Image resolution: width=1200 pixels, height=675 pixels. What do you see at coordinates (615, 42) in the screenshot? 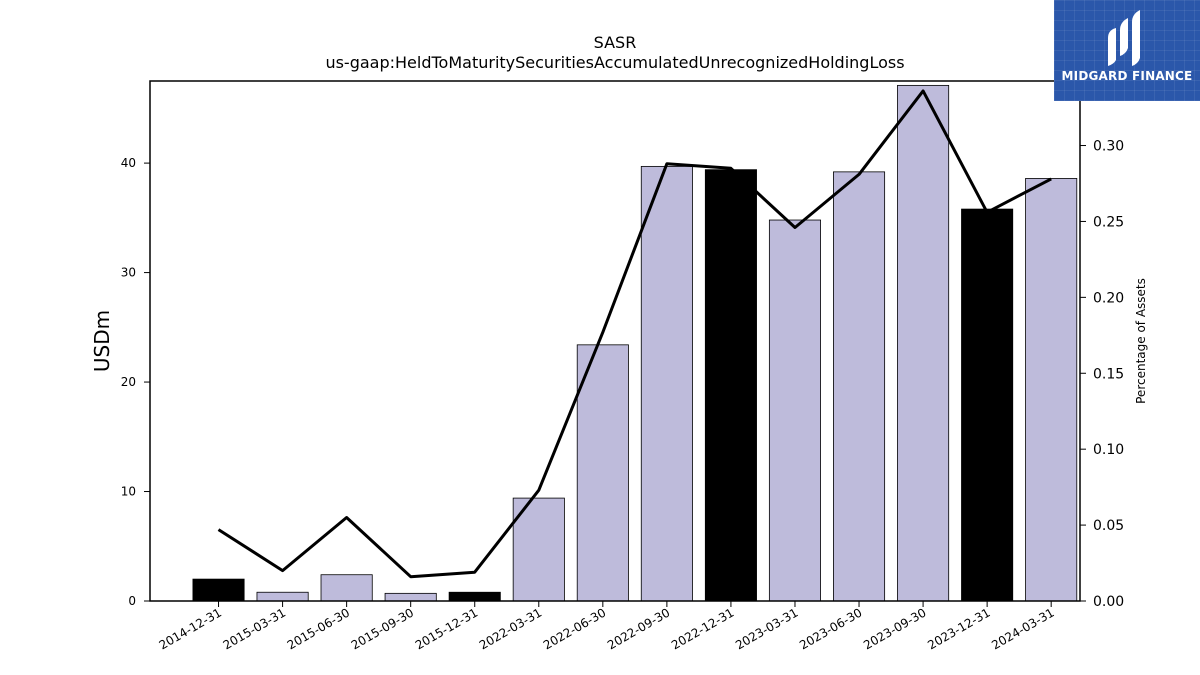
I see `chart-title: SASR` at bounding box center [615, 42].